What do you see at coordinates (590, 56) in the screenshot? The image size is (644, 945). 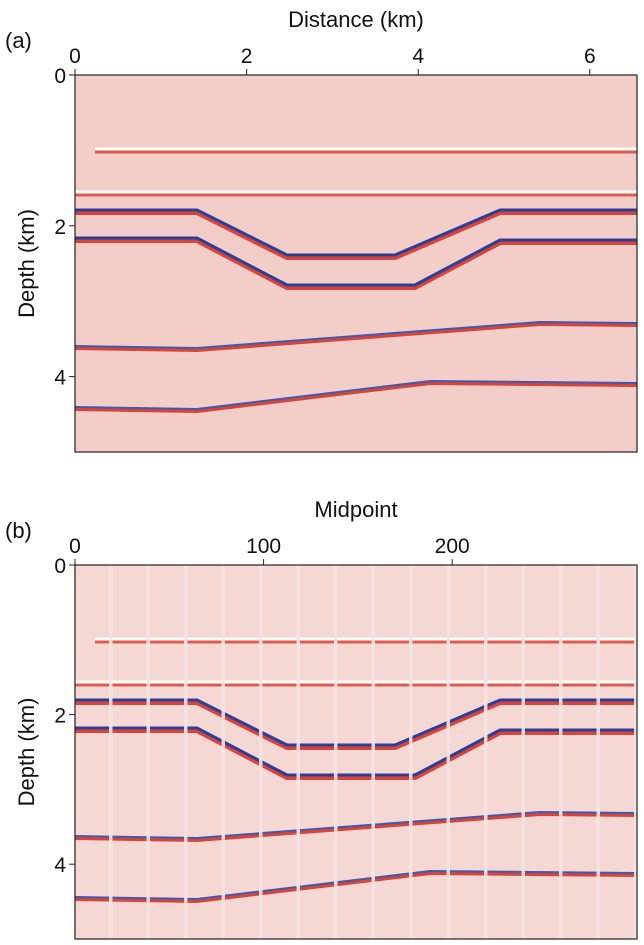 I see `x-tick-label: 6` at bounding box center [590, 56].